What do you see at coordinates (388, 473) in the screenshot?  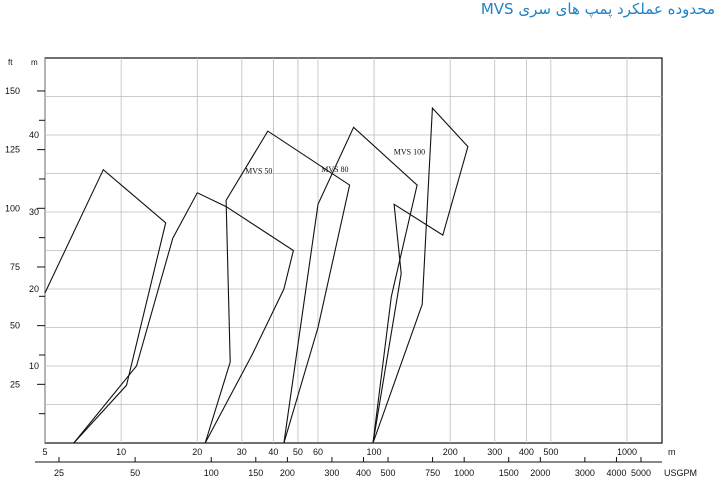 I see `x-tick-label-usgpm: 500` at bounding box center [388, 473].